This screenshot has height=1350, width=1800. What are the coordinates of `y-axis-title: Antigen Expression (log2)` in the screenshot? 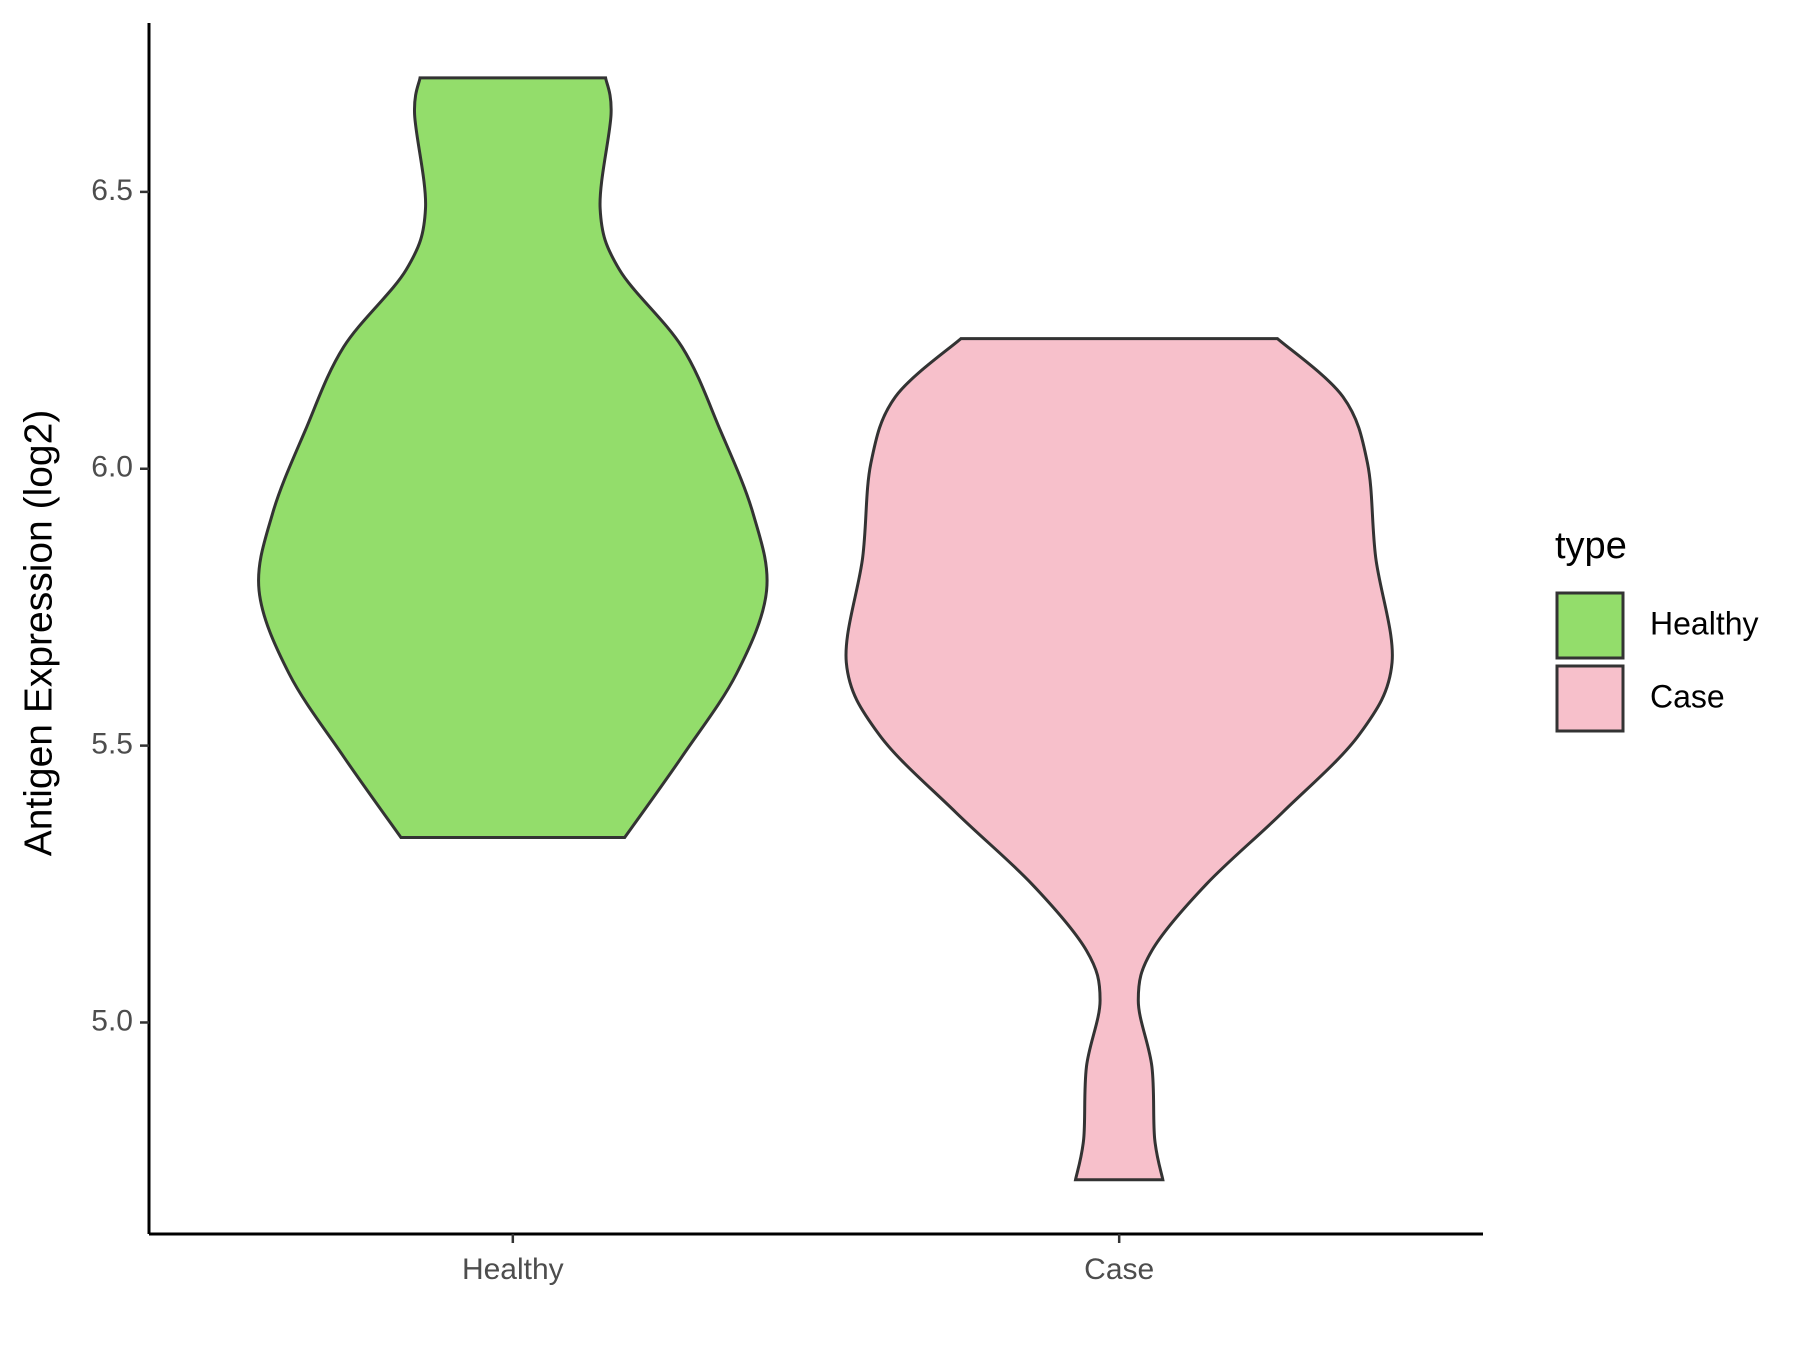 It's located at (38, 633).